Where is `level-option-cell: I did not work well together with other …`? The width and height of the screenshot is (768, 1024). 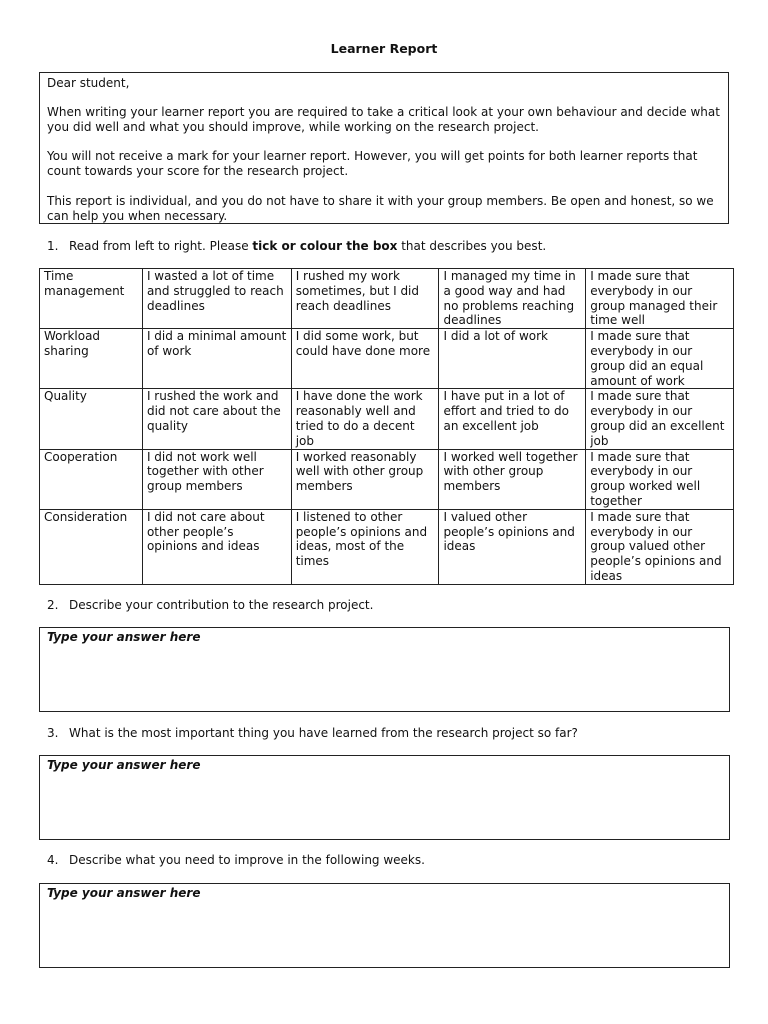
level-option-cell: I did not work well together with other … is located at coordinates (216, 479).